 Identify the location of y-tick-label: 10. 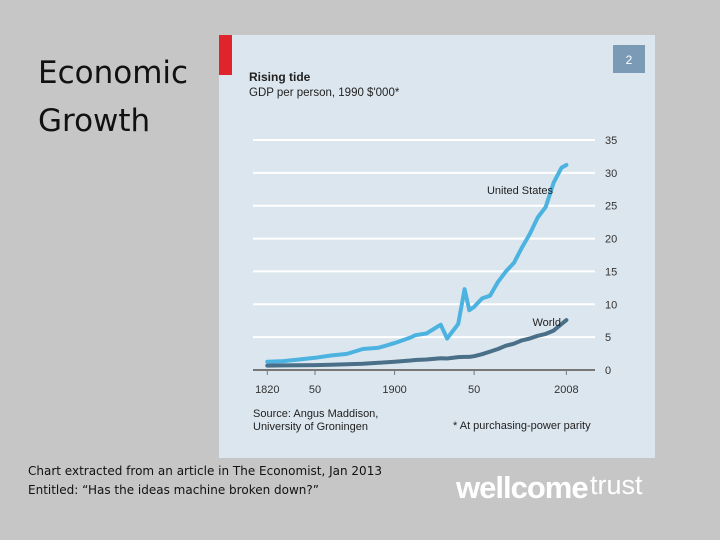
(611, 305).